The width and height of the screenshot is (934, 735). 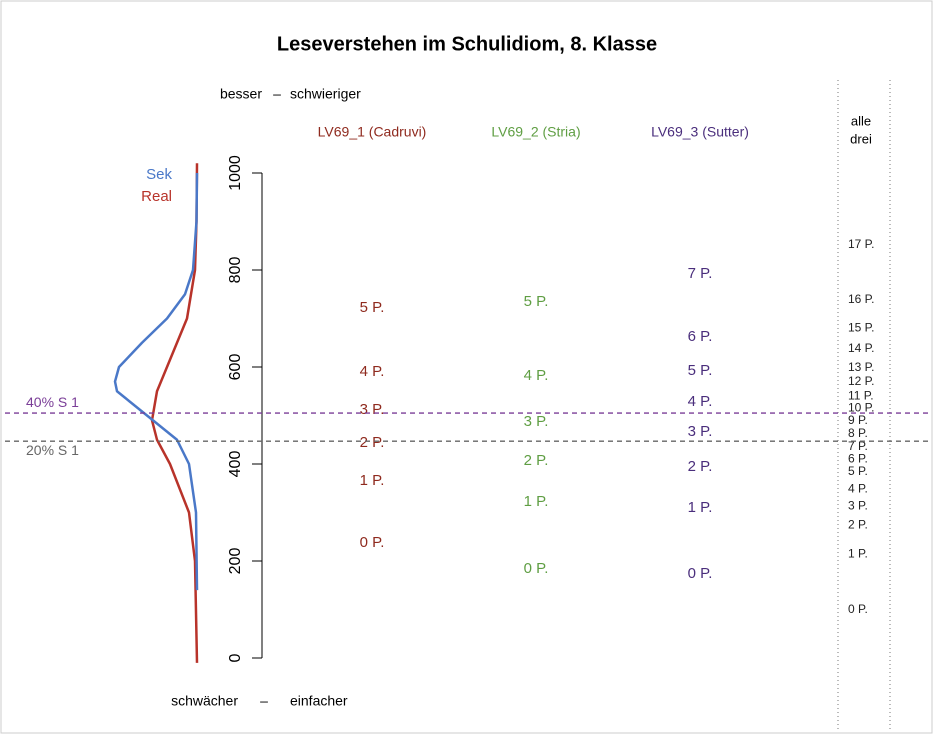 I want to click on bottom-label: einfacher, so click(x=319, y=701).